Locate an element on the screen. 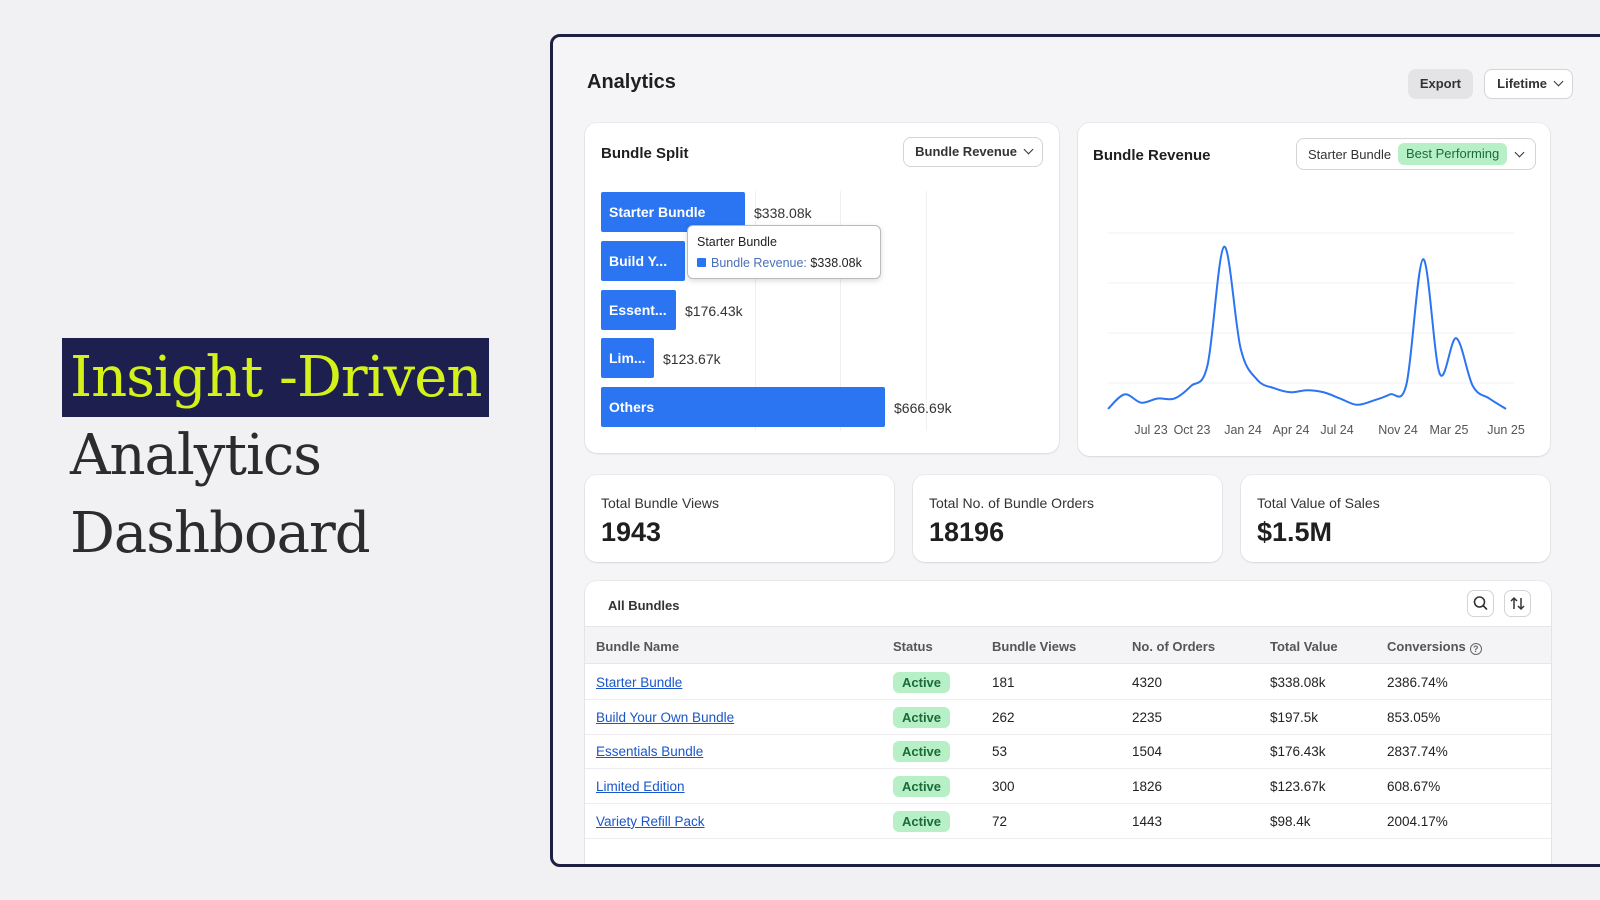  bar-value-label: $123.67k is located at coordinates (692, 359).